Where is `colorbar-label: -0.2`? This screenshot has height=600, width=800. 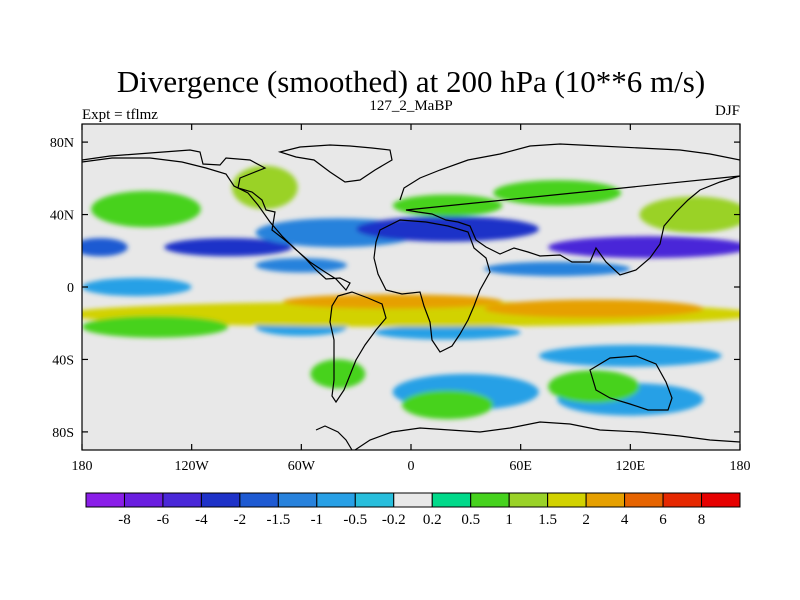 colorbar-label: -0.2 is located at coordinates (394, 520).